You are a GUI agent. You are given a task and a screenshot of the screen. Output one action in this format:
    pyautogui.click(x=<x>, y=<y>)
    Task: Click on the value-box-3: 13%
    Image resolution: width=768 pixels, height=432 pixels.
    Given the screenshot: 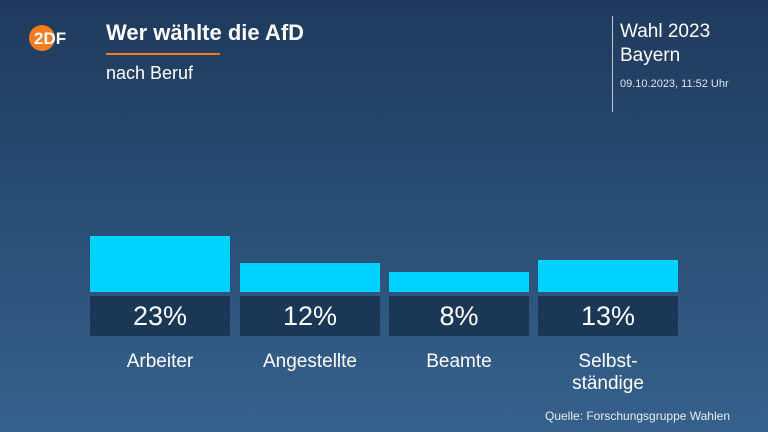 What is the action you would take?
    pyautogui.click(x=608, y=316)
    